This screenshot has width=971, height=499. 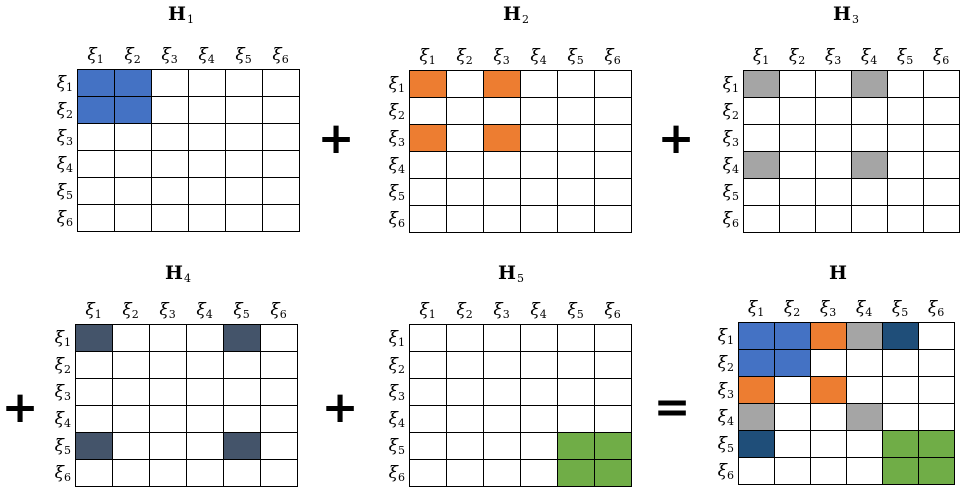 What do you see at coordinates (20, 407) in the screenshot?
I see `plus-operator-3: +` at bounding box center [20, 407].